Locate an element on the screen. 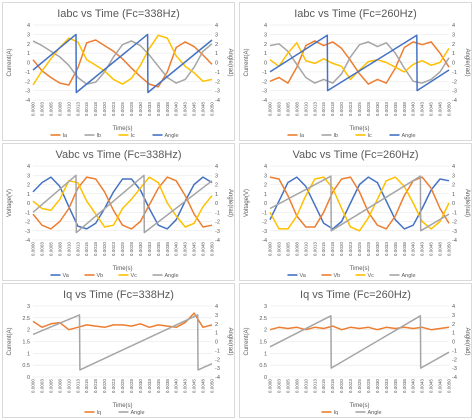 The height and width of the screenshot is (420, 474). y2-tick-label: -4 is located at coordinates (454, 241).